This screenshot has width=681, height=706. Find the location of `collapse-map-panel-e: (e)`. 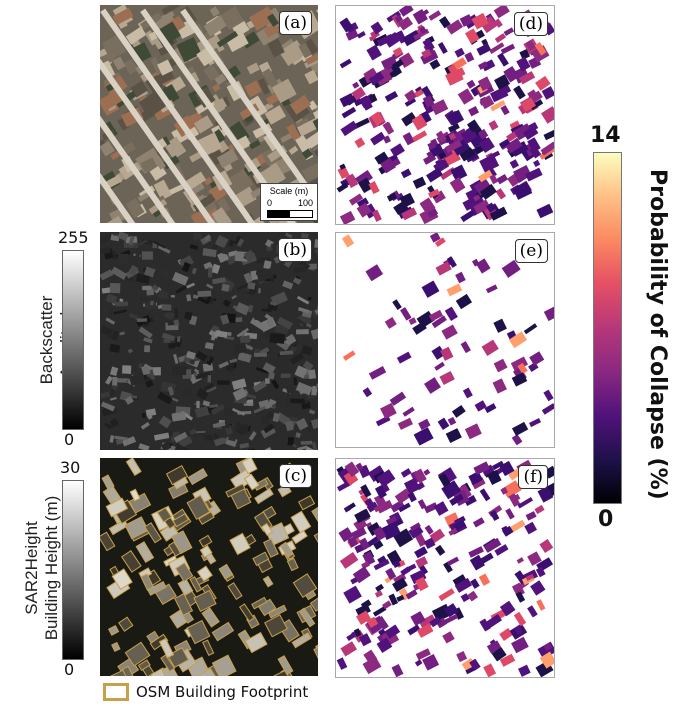

collapse-map-panel-e: (e) is located at coordinates (445, 340).